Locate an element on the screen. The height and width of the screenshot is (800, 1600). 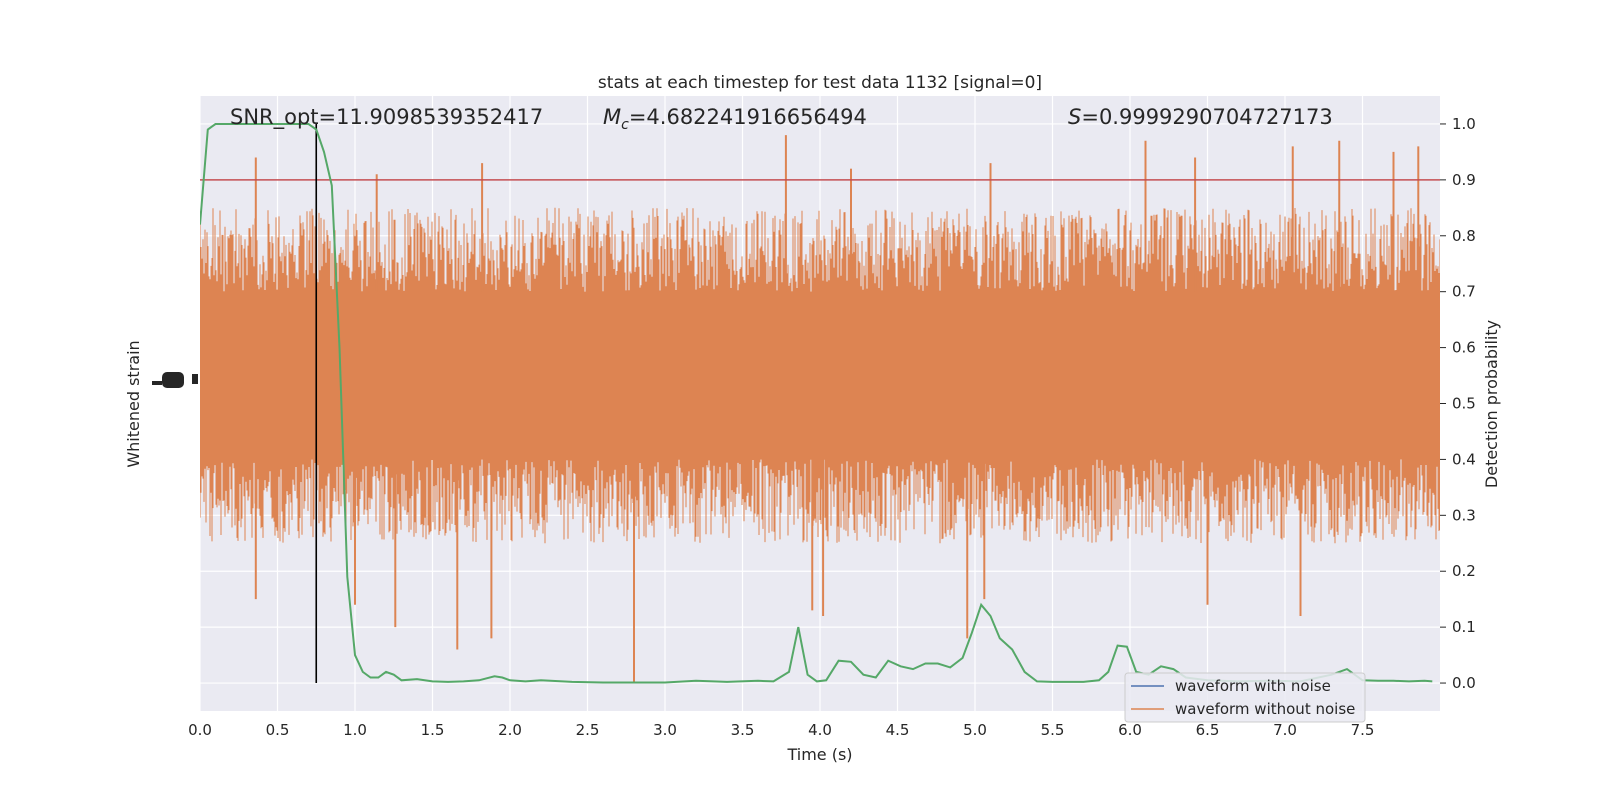
legend-box is located at coordinates (1245, 697).